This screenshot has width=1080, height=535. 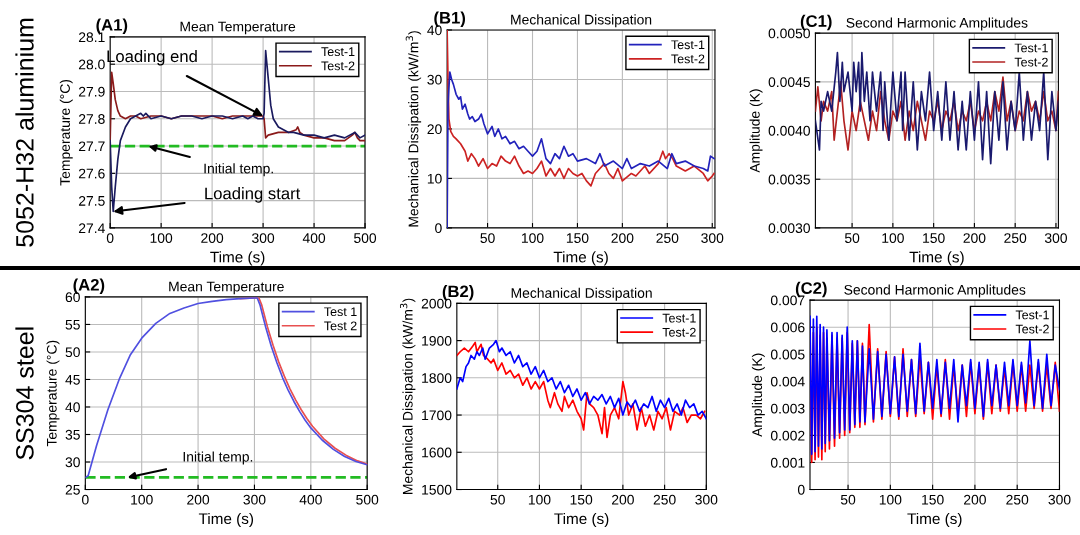 What do you see at coordinates (787, 381) in the screenshot?
I see `y-tick-label: 0.004` at bounding box center [787, 381].